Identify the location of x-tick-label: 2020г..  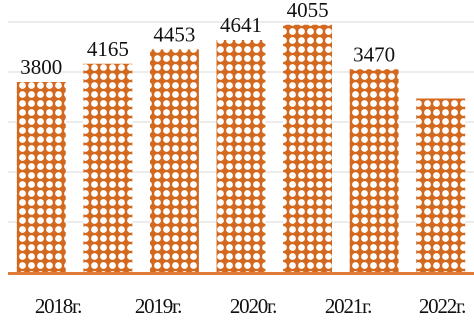
(253, 306).